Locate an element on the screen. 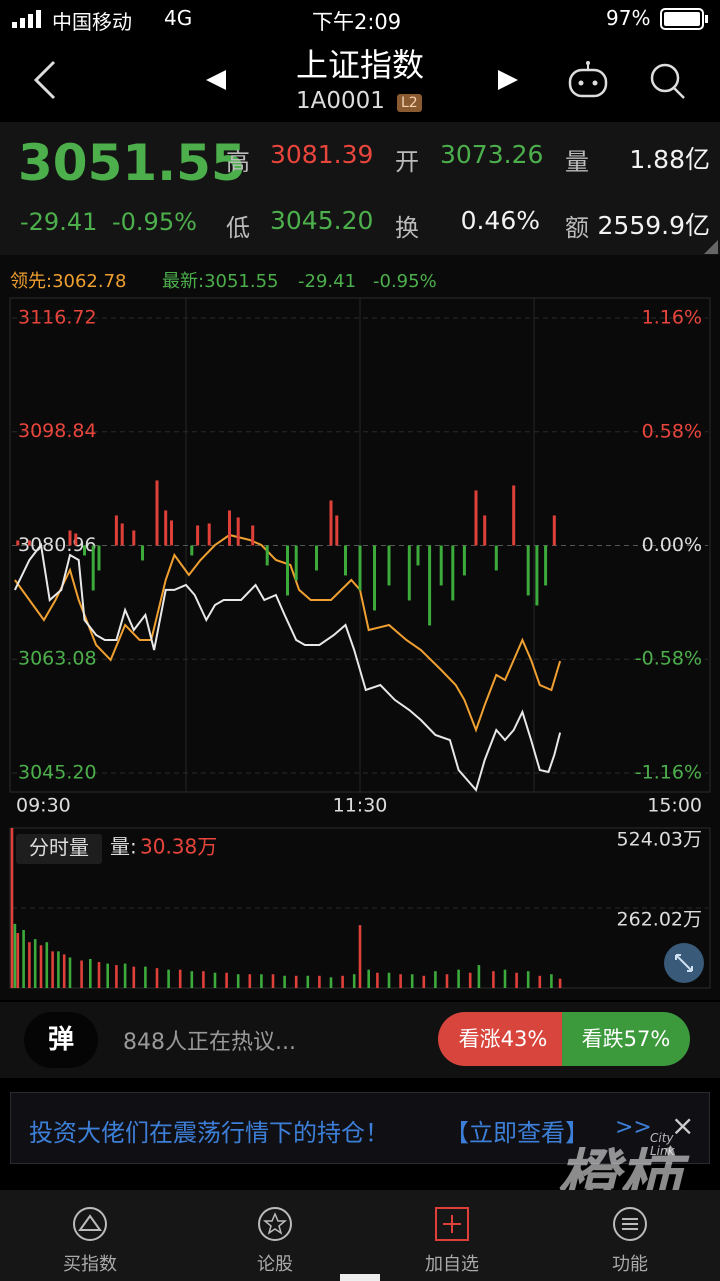 Image resolution: width=720 pixels, height=1281 pixels. tab: 论股 is located at coordinates (275, 1235).